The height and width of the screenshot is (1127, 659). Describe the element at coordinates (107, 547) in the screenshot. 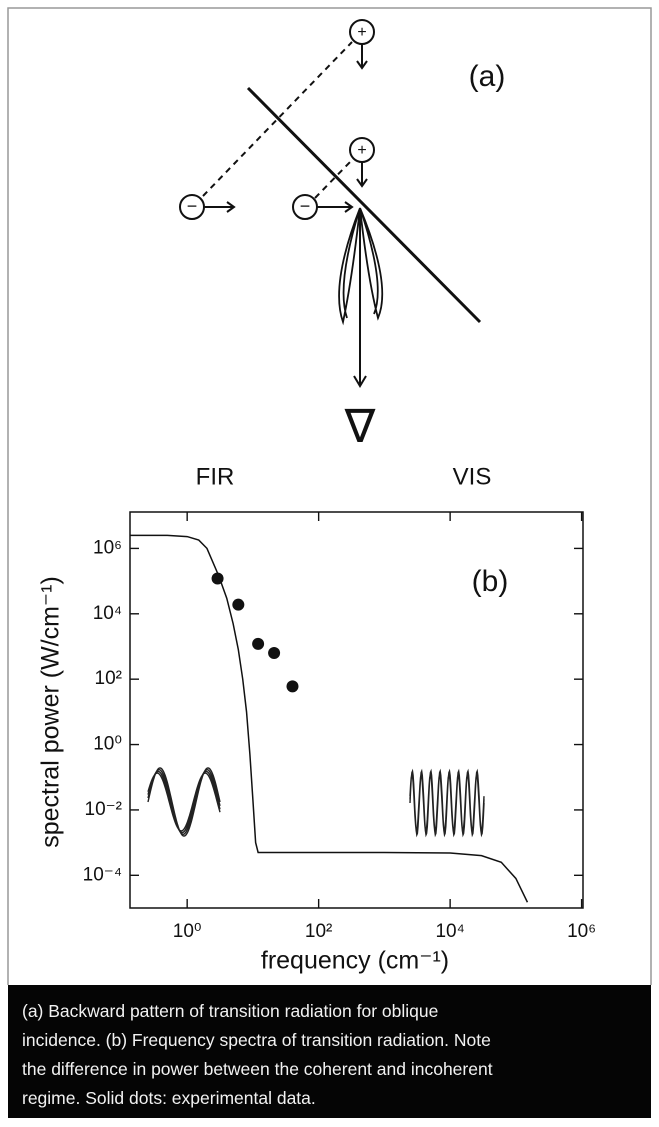

I see `y-tick-label: 10⁶` at that location.